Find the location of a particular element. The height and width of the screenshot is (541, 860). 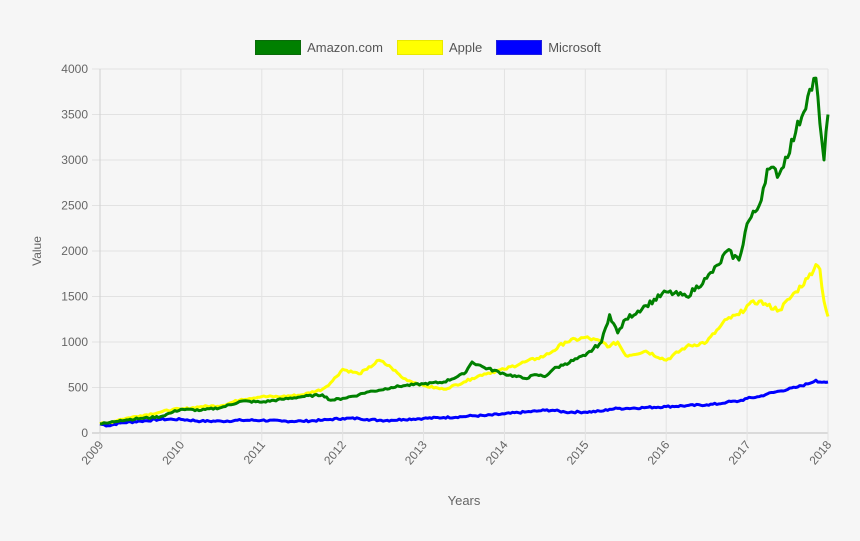

y-tick-label: 2000 is located at coordinates (74, 251).